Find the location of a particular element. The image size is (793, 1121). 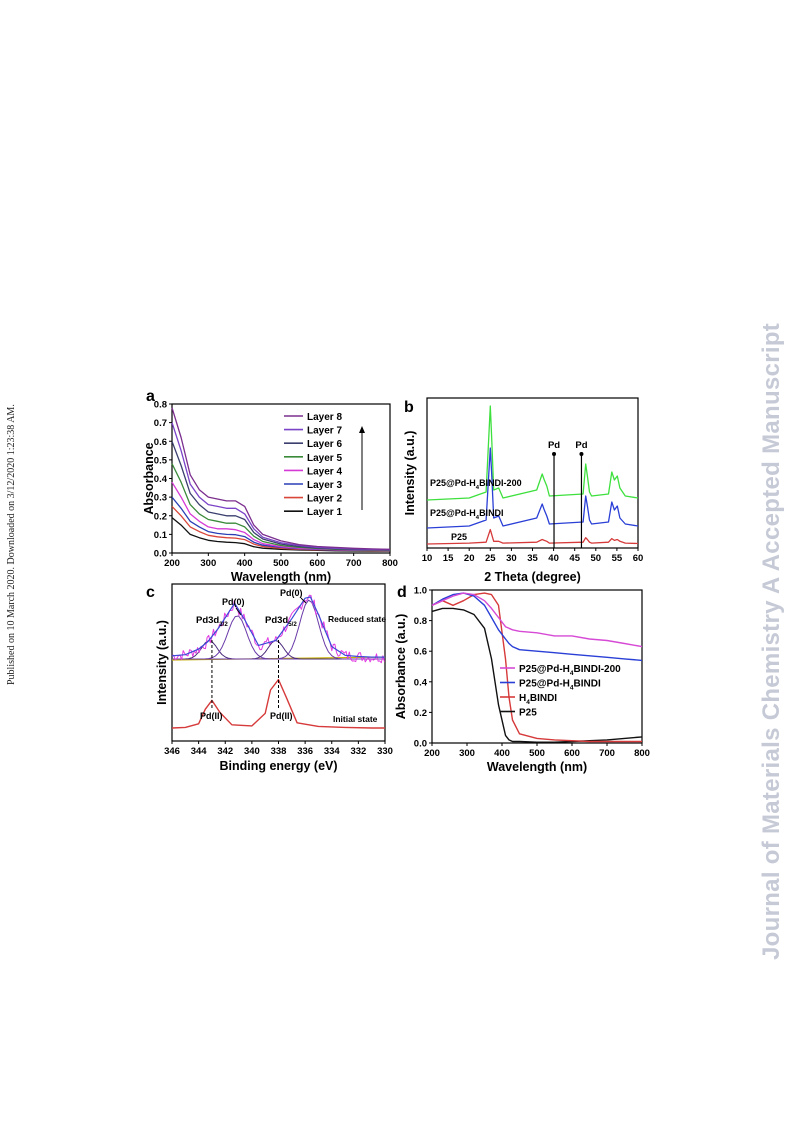

panel-b-series-label: P25@Pd-H4BINDI is located at coordinates (467, 514).